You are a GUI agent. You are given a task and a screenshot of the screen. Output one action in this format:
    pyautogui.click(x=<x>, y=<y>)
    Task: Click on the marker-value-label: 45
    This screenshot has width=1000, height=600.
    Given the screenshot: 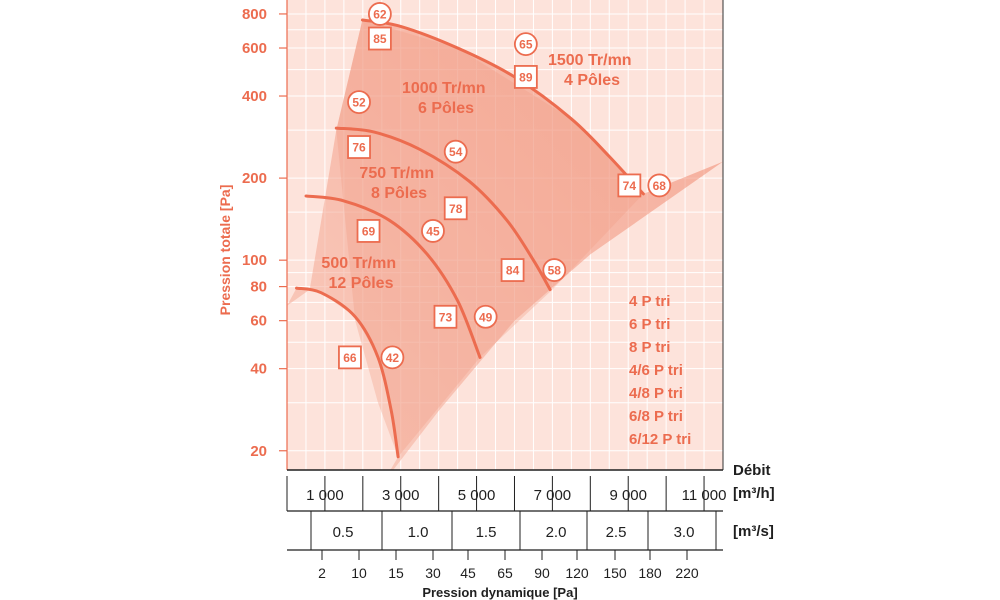 What is the action you would take?
    pyautogui.click(x=433, y=231)
    